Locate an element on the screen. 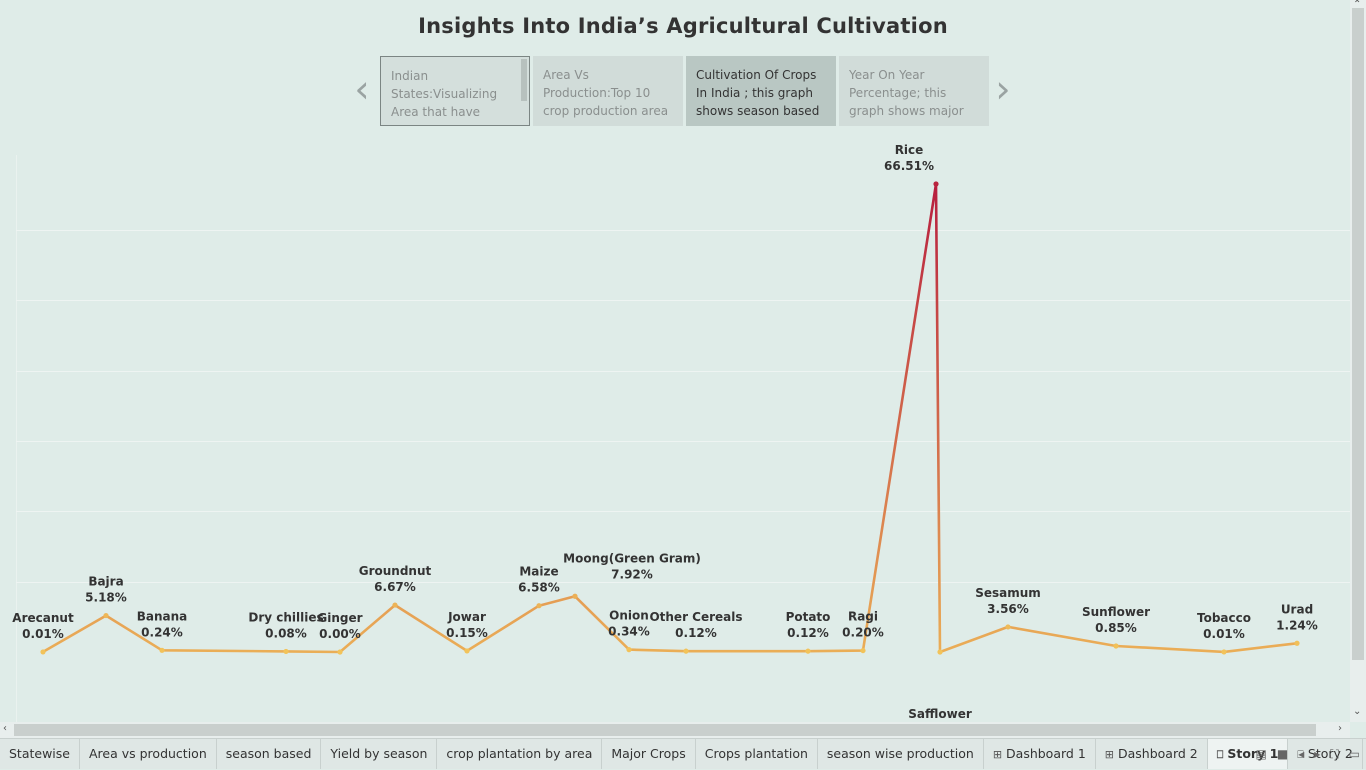 This screenshot has height=770, width=1366. fullscreen-icon: ⛶ is located at coordinates (1334, 753).